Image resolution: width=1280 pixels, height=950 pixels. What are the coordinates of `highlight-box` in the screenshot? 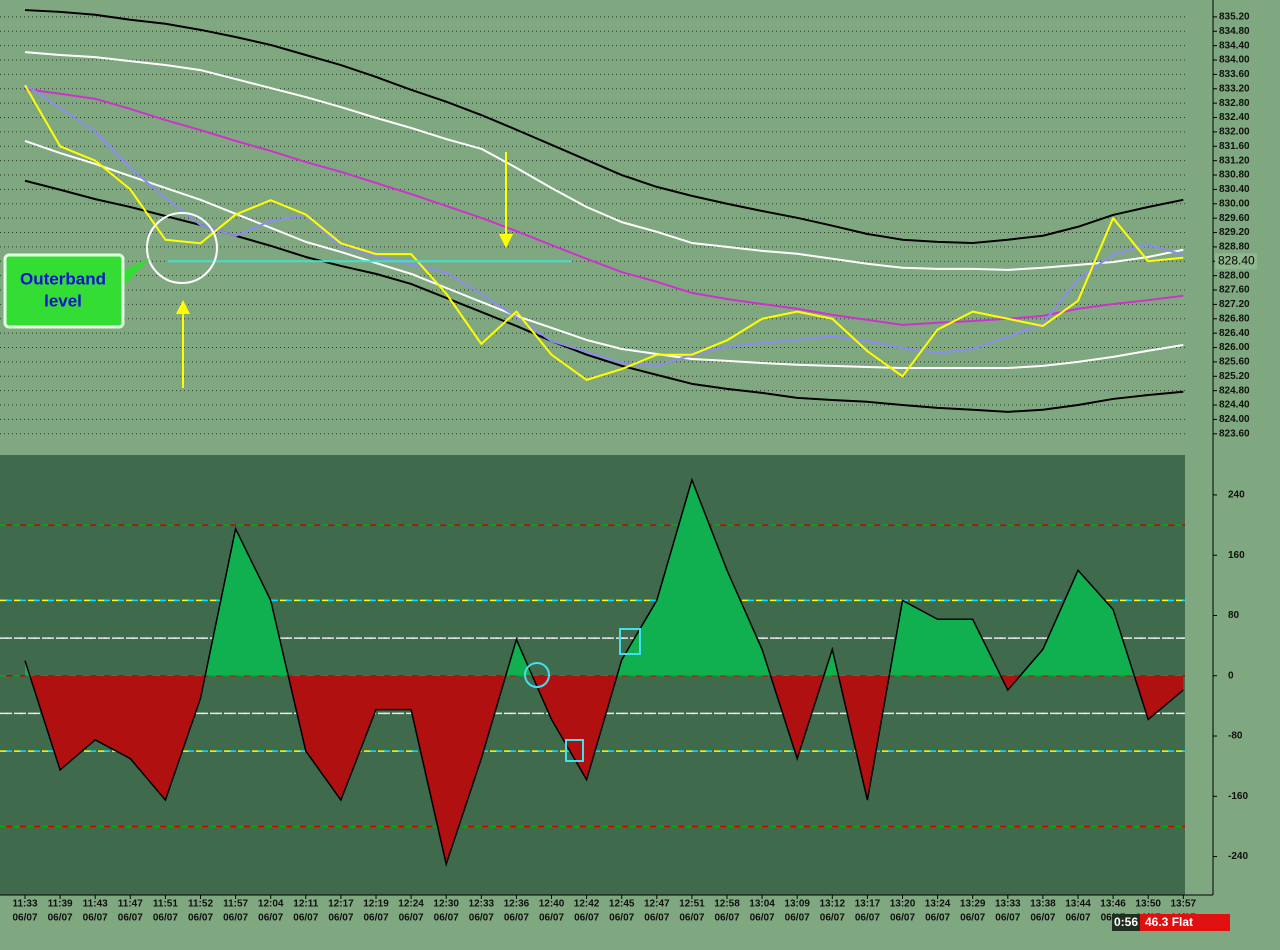 It's located at (630, 641).